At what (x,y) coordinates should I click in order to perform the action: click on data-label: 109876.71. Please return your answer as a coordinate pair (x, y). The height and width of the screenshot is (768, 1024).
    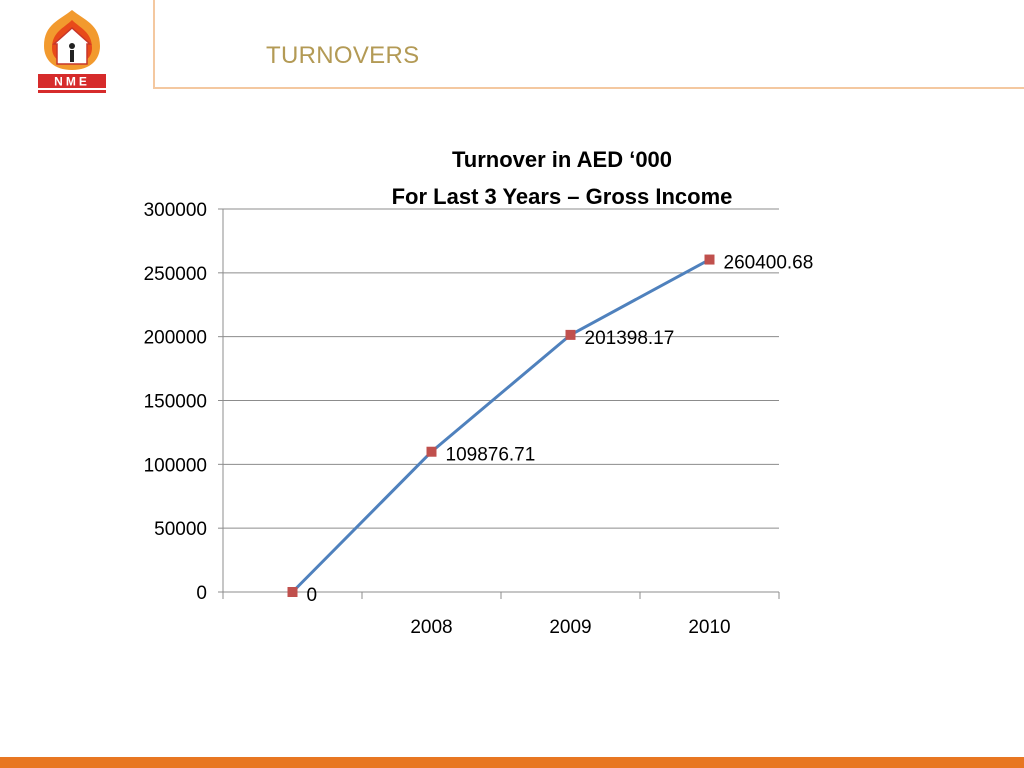
    Looking at the image, I should click on (491, 455).